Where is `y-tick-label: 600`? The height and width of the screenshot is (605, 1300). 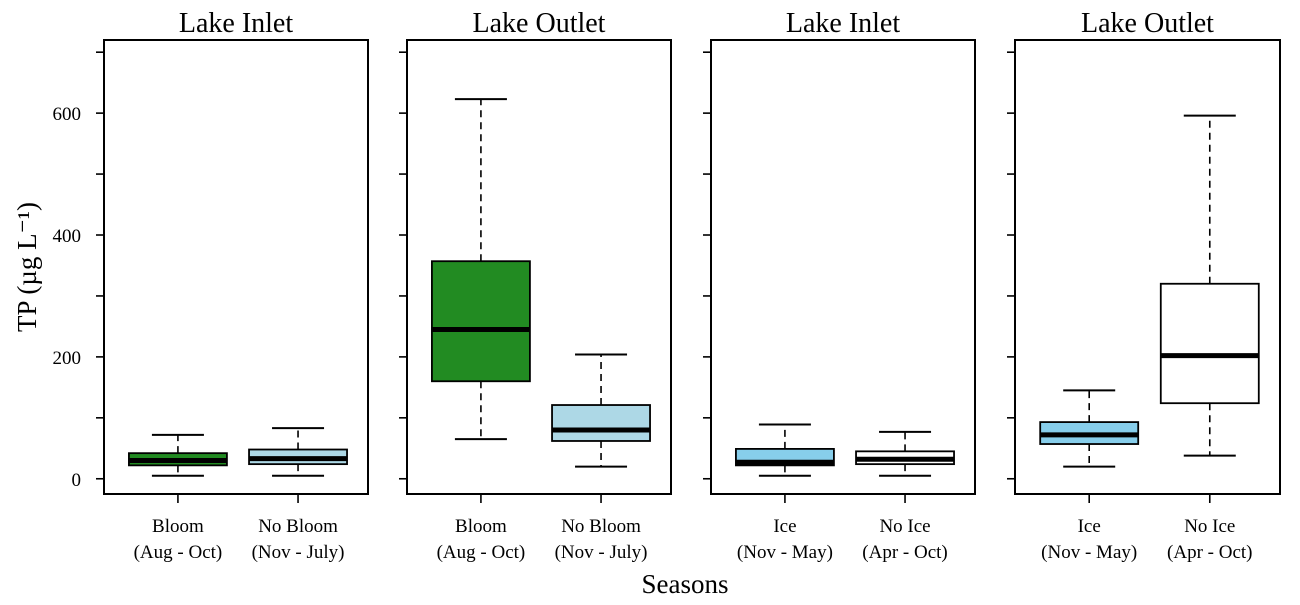
y-tick-label: 600 is located at coordinates (67, 114).